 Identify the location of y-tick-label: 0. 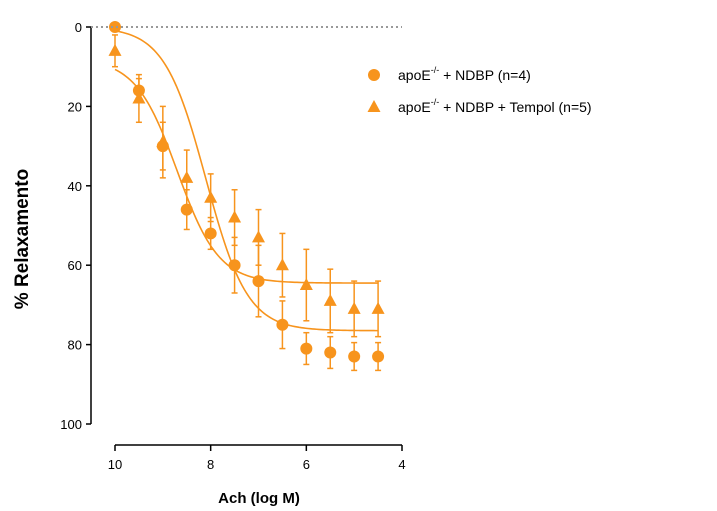
(78, 27).